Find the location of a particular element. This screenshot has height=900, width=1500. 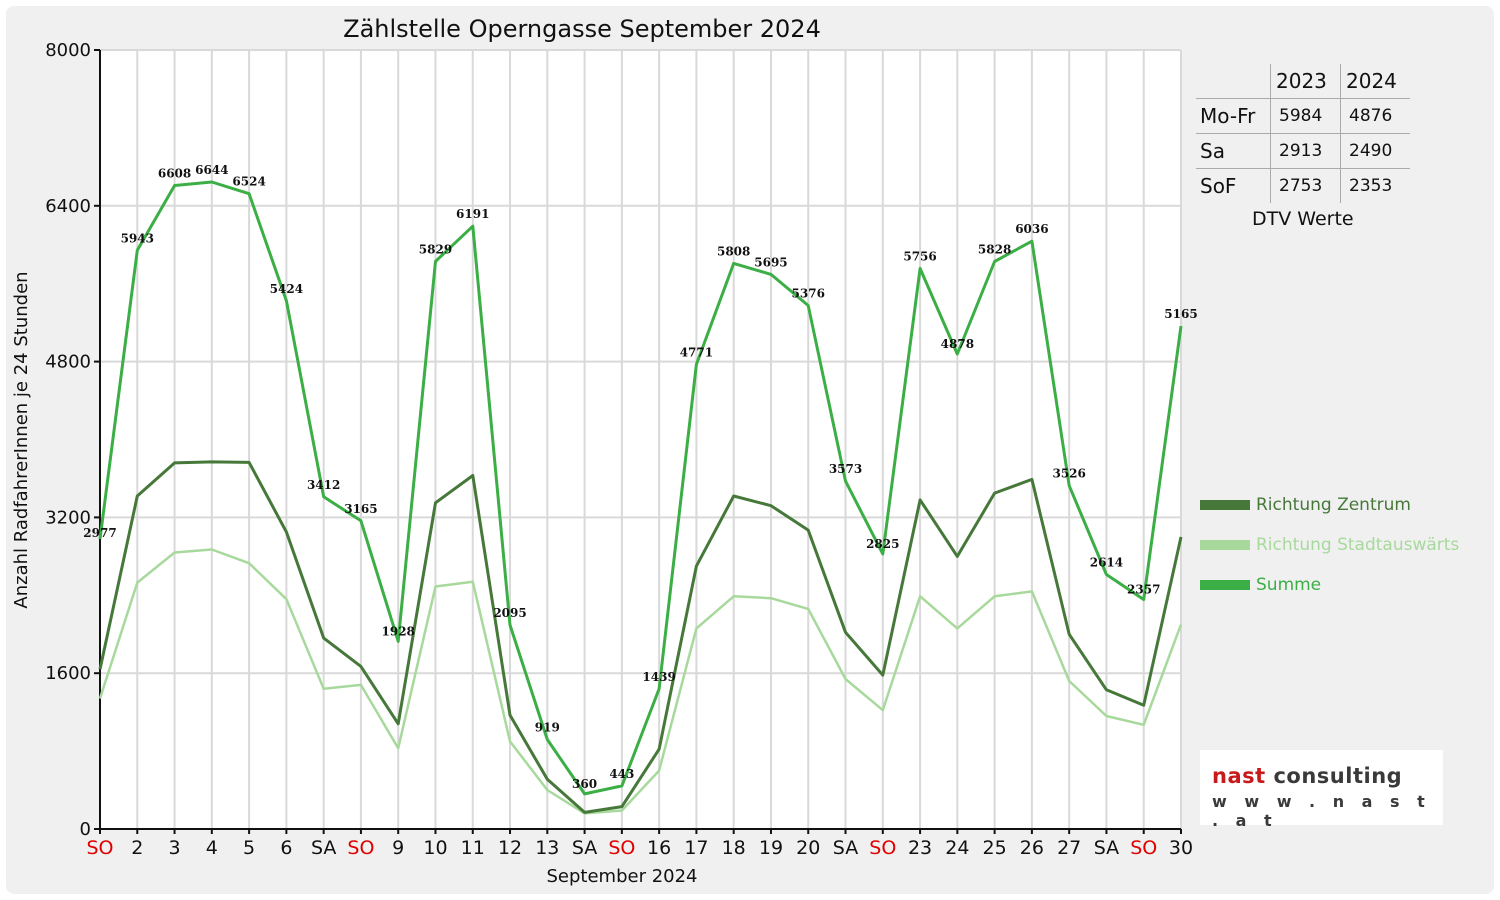

x-tick-label: 20 is located at coordinates (808, 848).